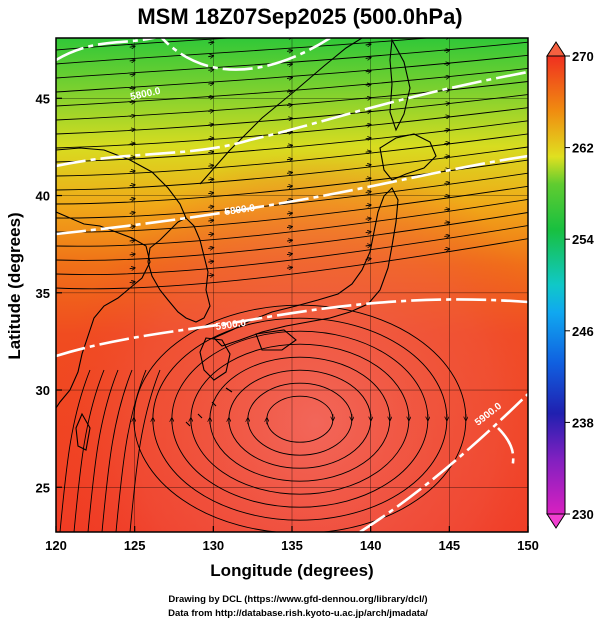 The height and width of the screenshot is (625, 599). Describe the element at coordinates (583, 148) in the screenshot. I see `colorbar-tick-label: 262` at that location.